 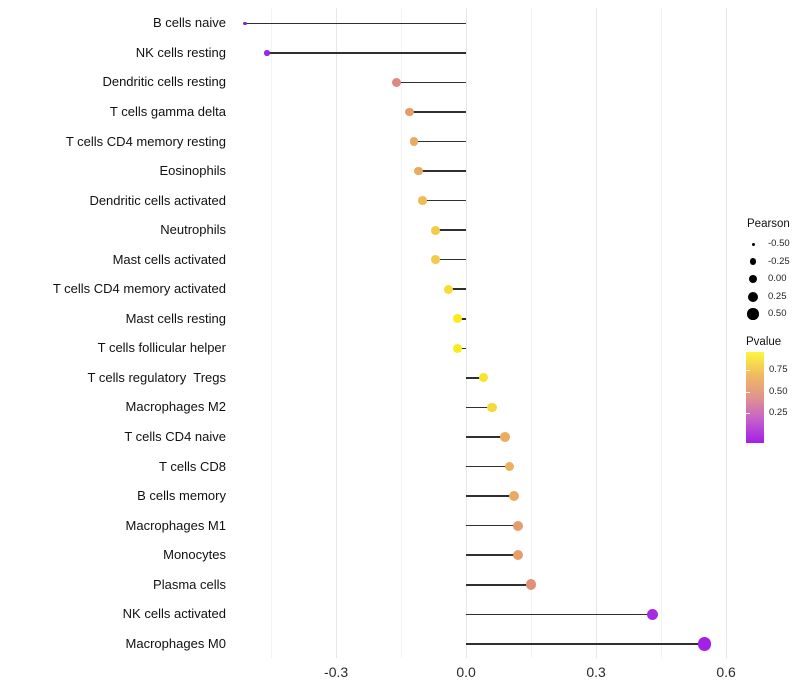 I want to click on y-axis-tick-label: T cells regulatory Tregs, so click(x=156, y=377).